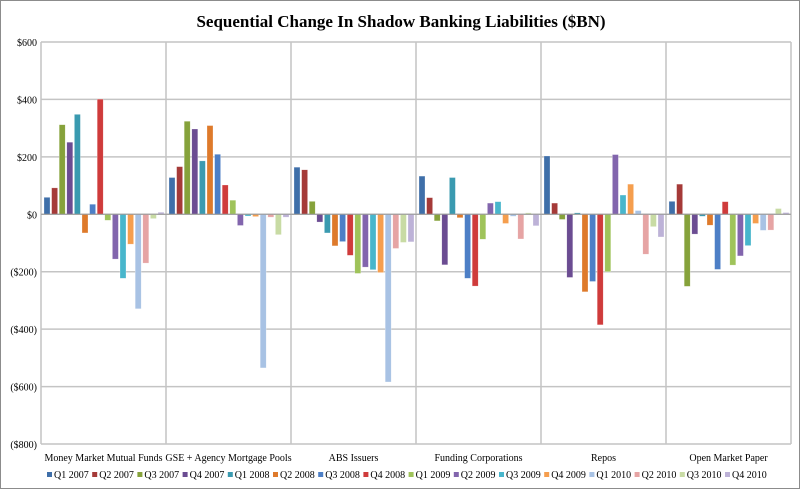  Describe the element at coordinates (23, 273) in the screenshot. I see `y-tick-label: ($200)` at that location.